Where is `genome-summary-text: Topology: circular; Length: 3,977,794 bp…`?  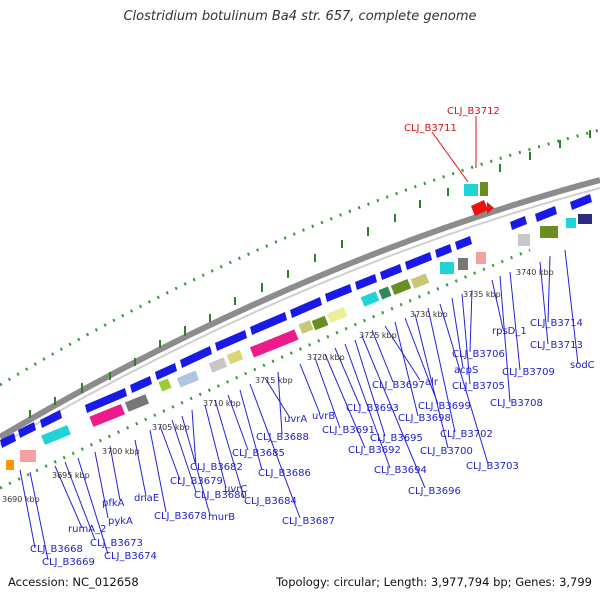 genome-summary-text: Topology: circular; Length: 3,977,794 bp… is located at coordinates (434, 582).